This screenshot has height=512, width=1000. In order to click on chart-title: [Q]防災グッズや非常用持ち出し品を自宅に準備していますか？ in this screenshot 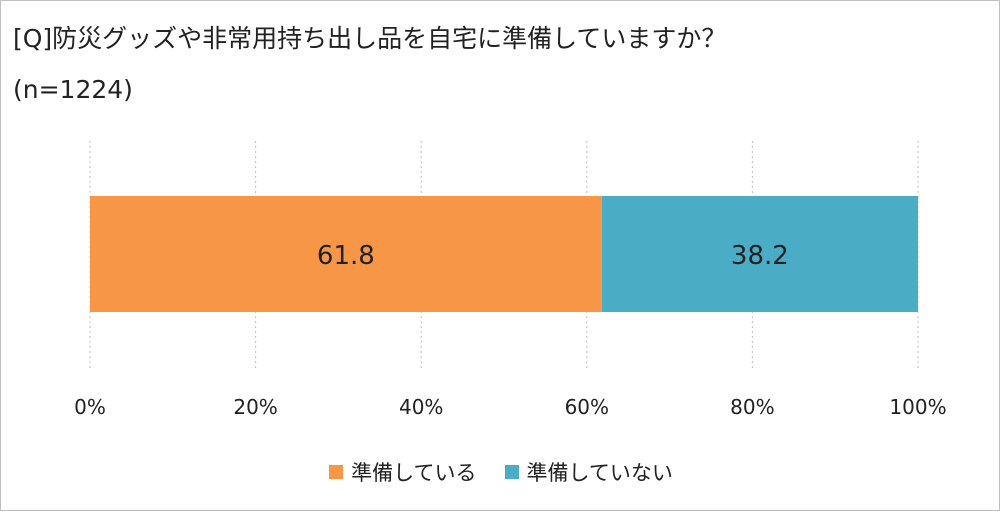, I will do `click(370, 38)`.